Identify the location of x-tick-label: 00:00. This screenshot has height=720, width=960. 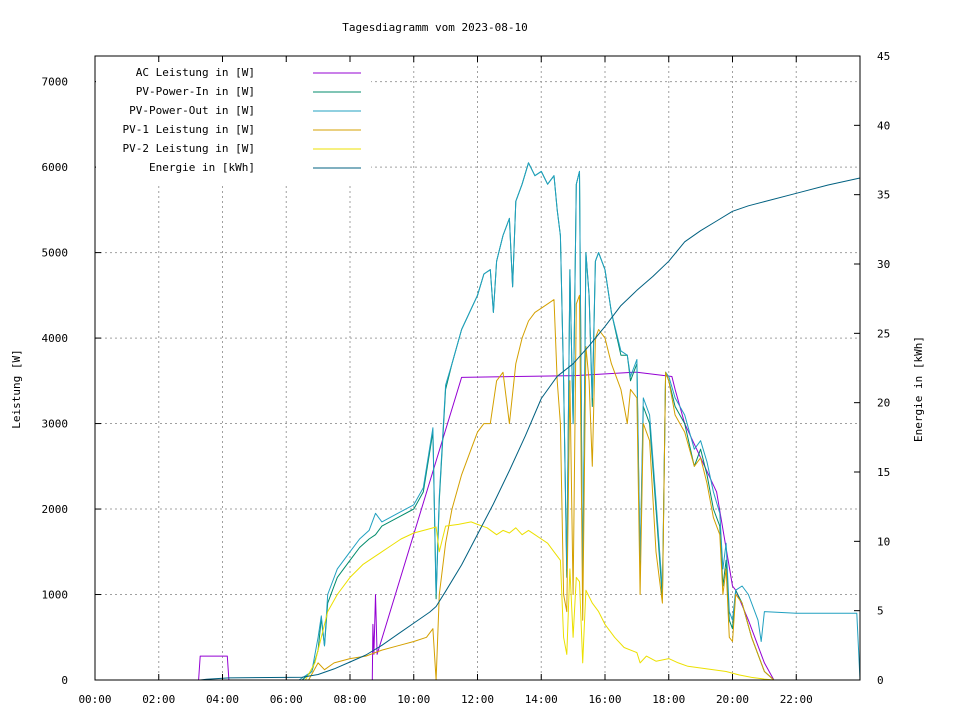
(94, 699).